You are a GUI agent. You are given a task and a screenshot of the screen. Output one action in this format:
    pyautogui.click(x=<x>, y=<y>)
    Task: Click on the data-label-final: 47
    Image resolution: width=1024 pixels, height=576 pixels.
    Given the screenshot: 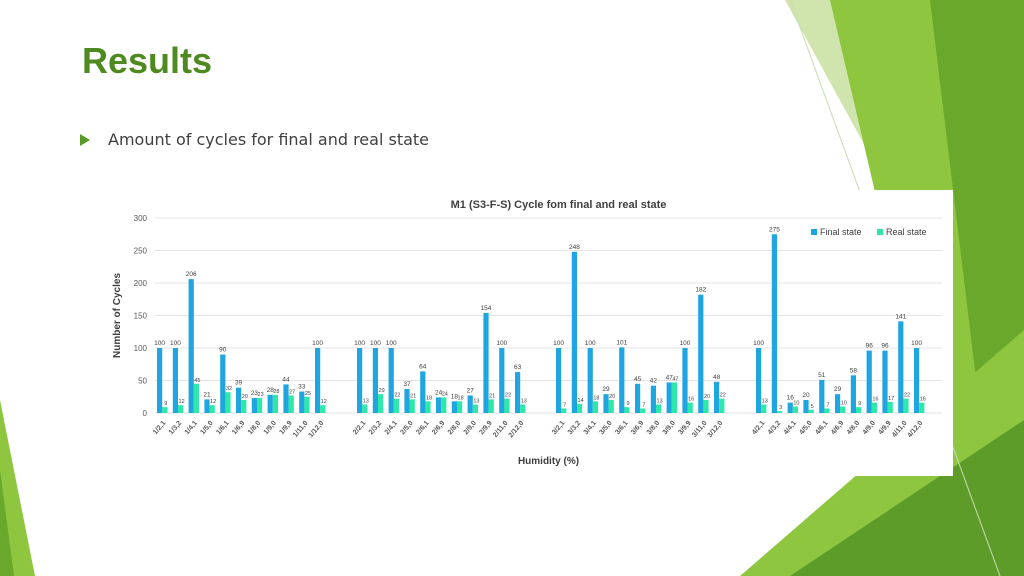 What is the action you would take?
    pyautogui.click(x=670, y=377)
    